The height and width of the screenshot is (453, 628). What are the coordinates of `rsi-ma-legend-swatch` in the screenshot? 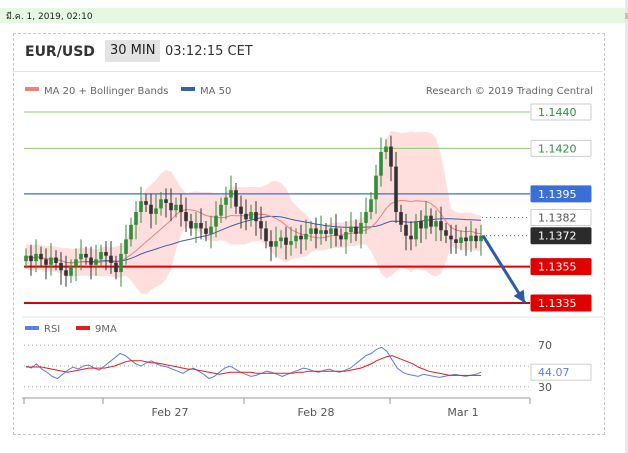 It's located at (83, 328).